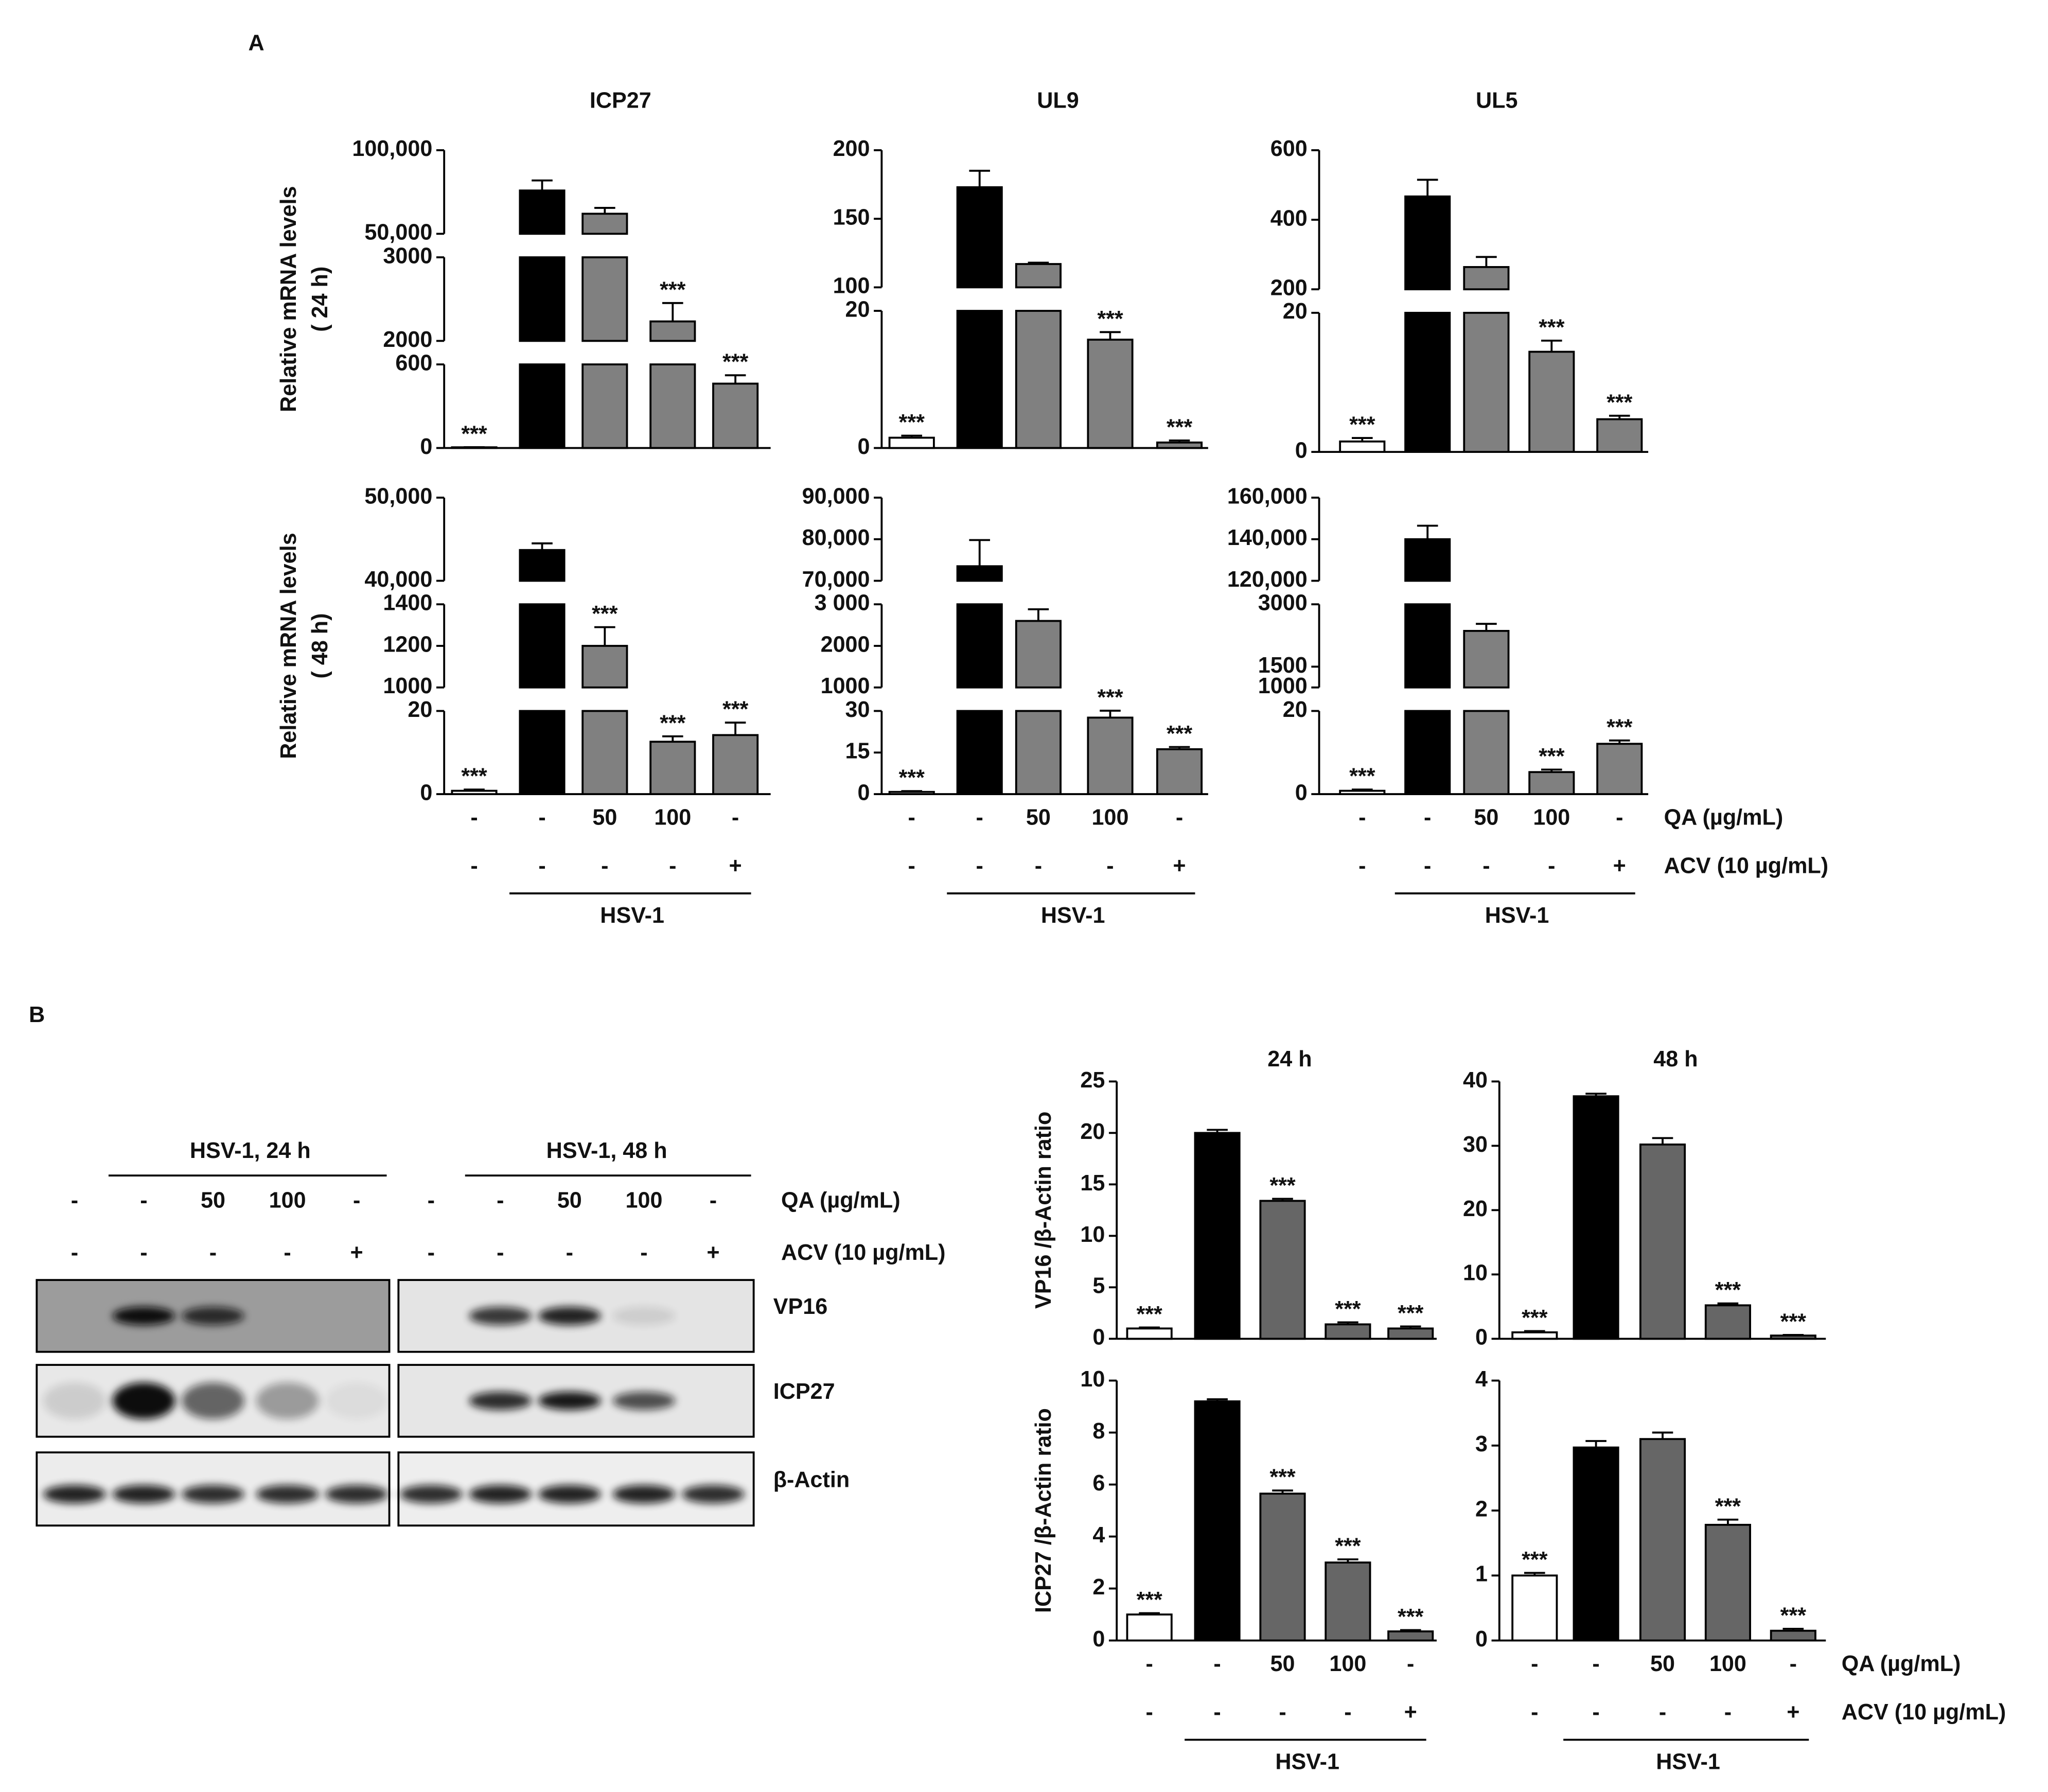  I want to click on y-tick-label: 6, so click(1098, 1483).